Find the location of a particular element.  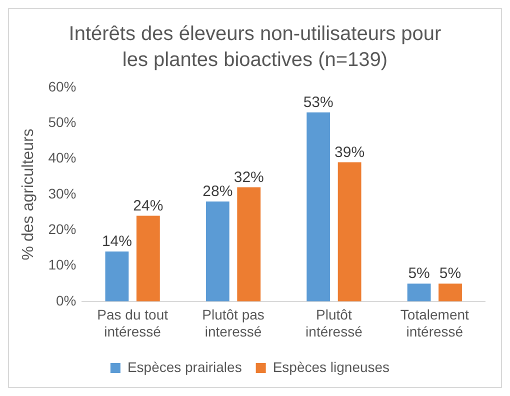

data-label: 28% is located at coordinates (217, 191).